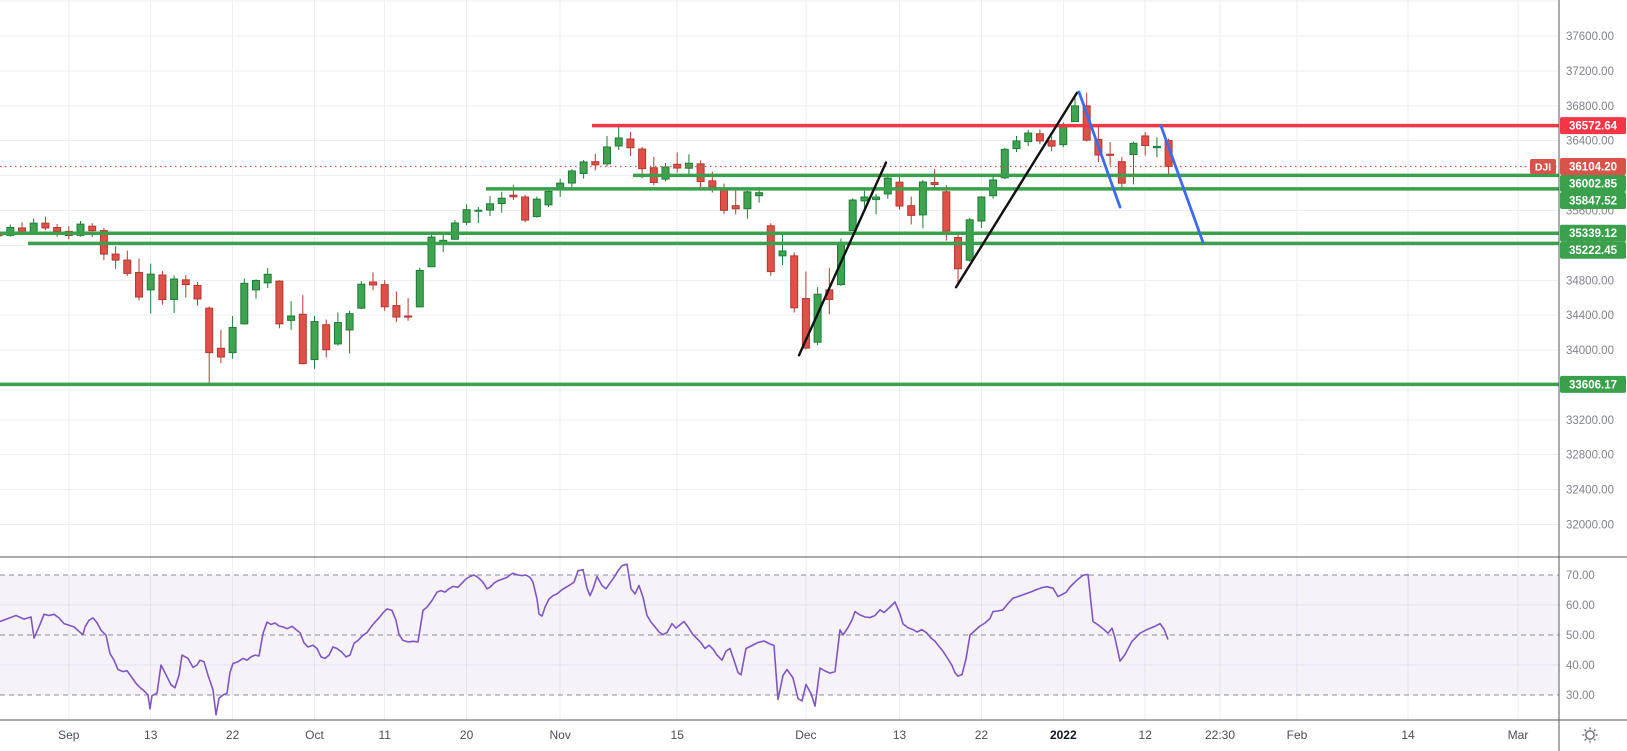 The image size is (1627, 751). What do you see at coordinates (1297, 735) in the screenshot?
I see `time-tick-label: Feb` at bounding box center [1297, 735].